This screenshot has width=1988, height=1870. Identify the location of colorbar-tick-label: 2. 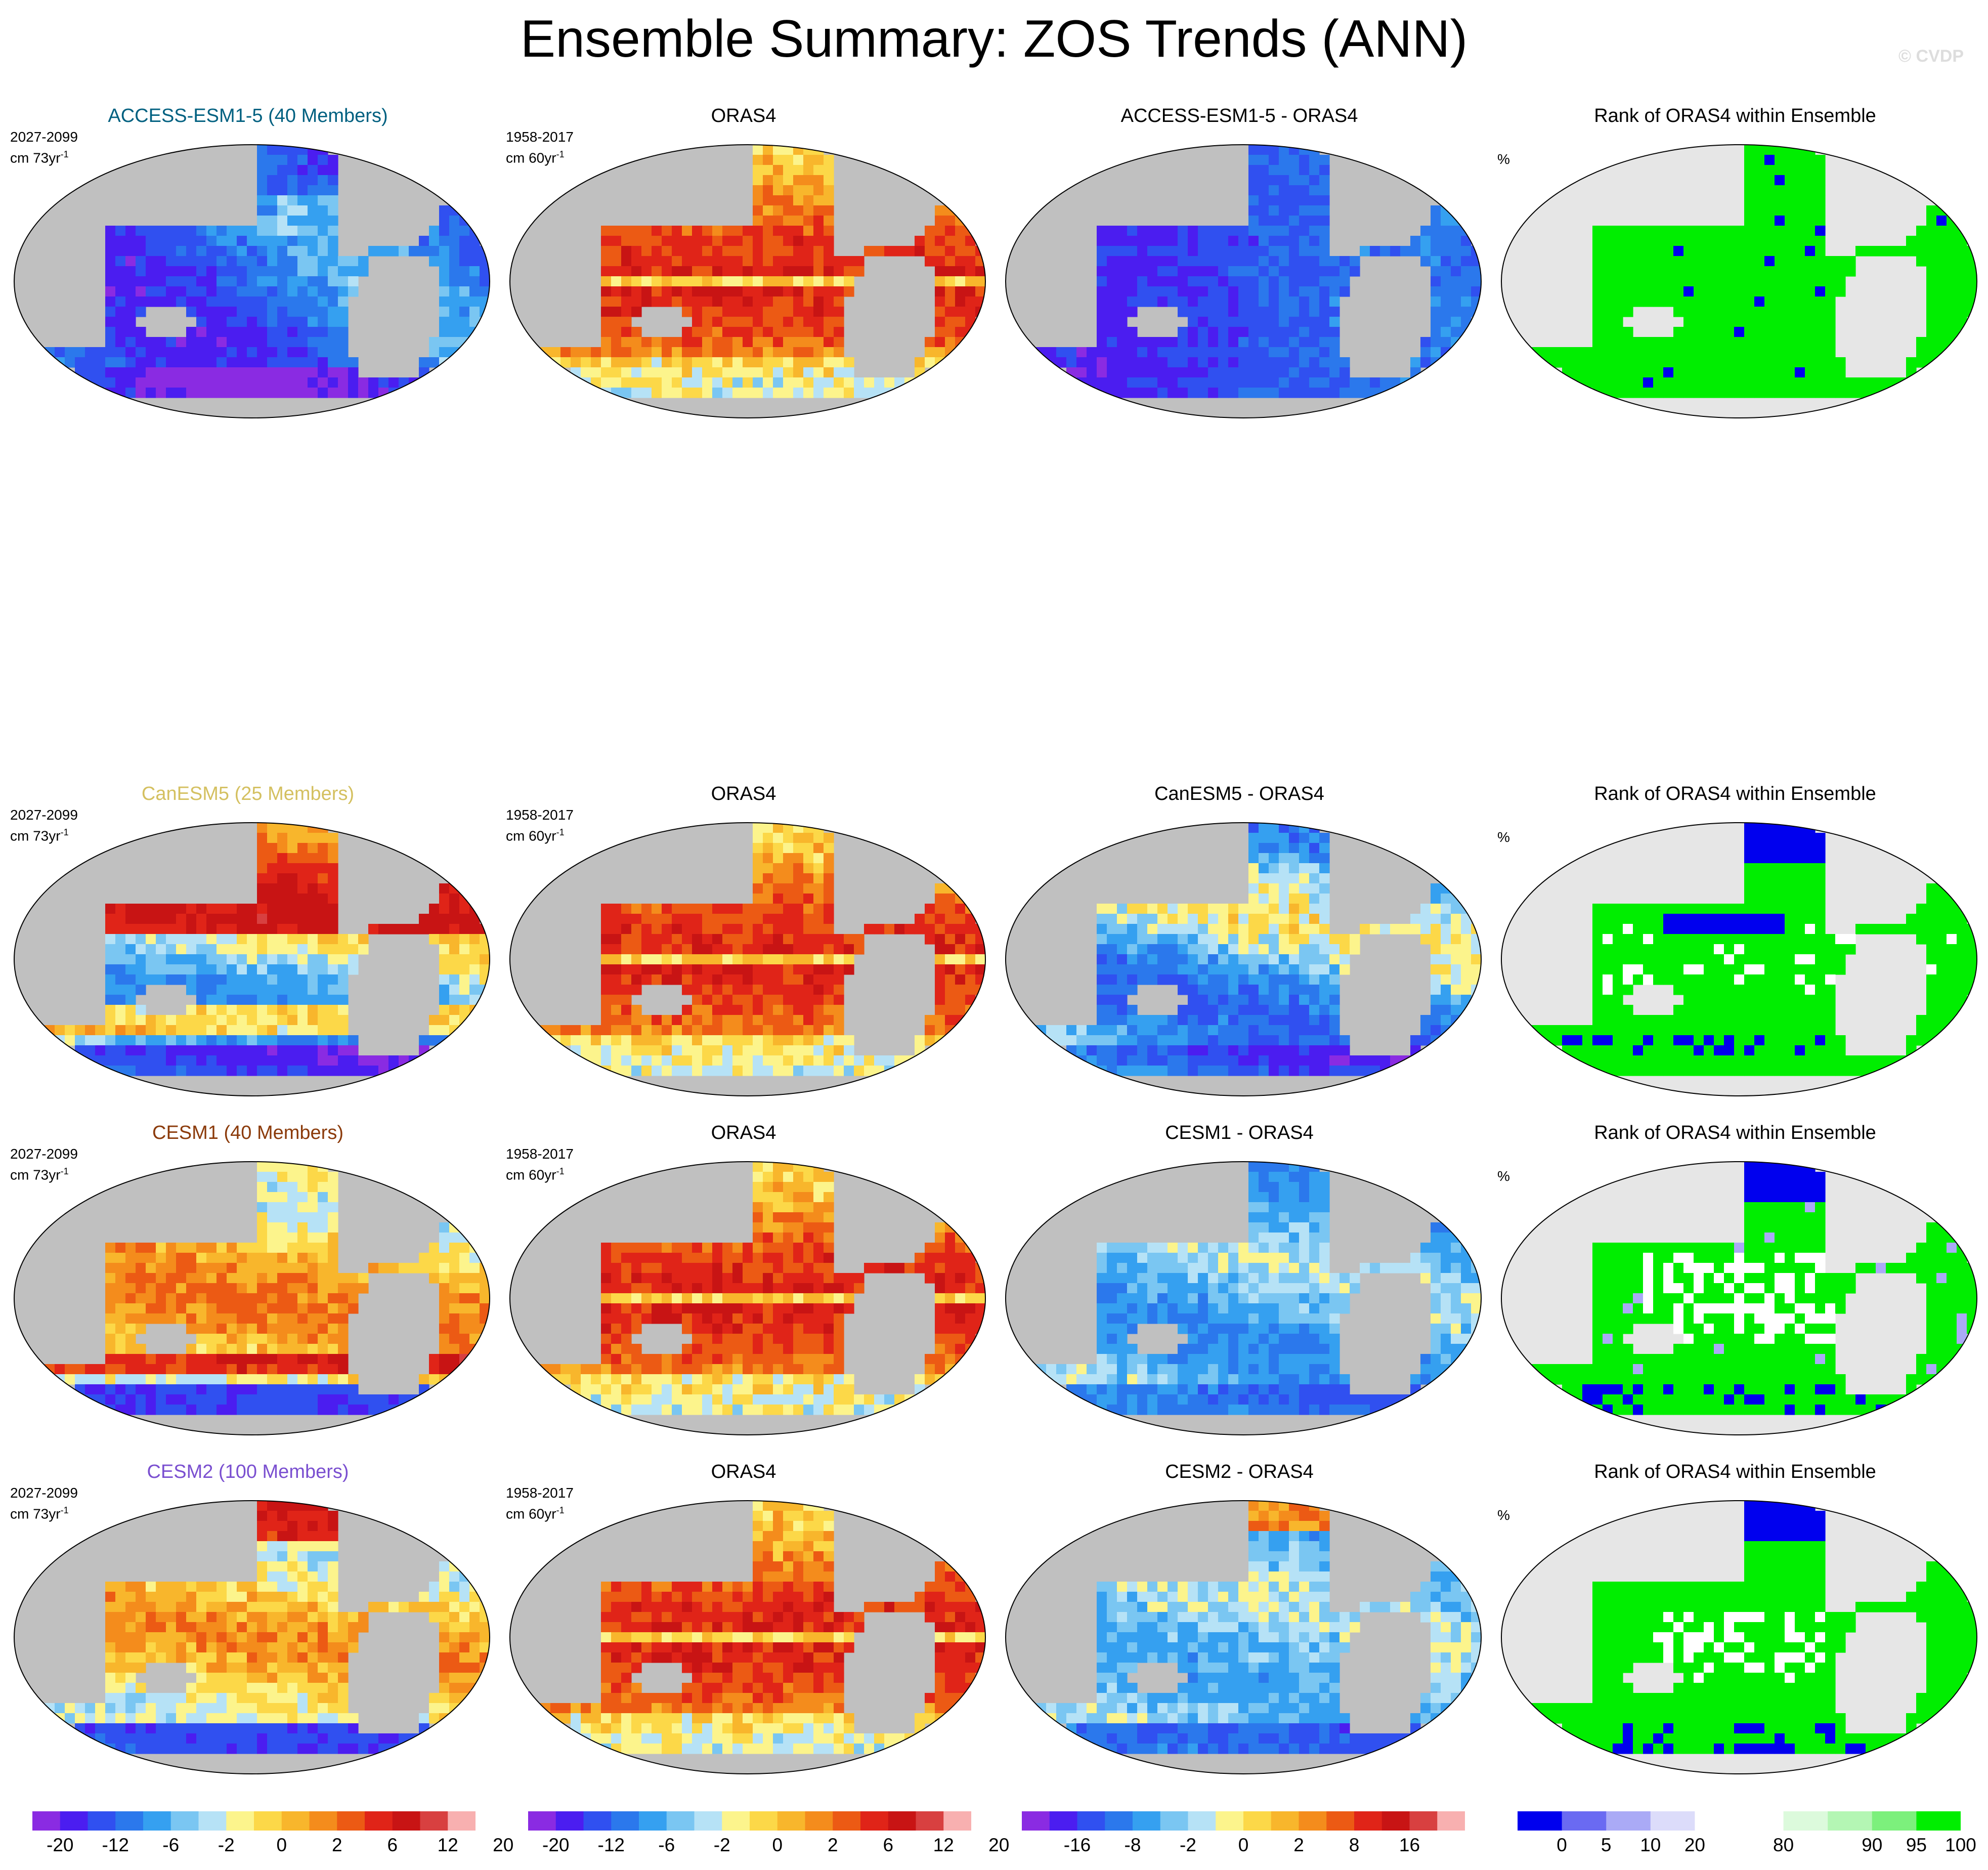
(1298, 1845).